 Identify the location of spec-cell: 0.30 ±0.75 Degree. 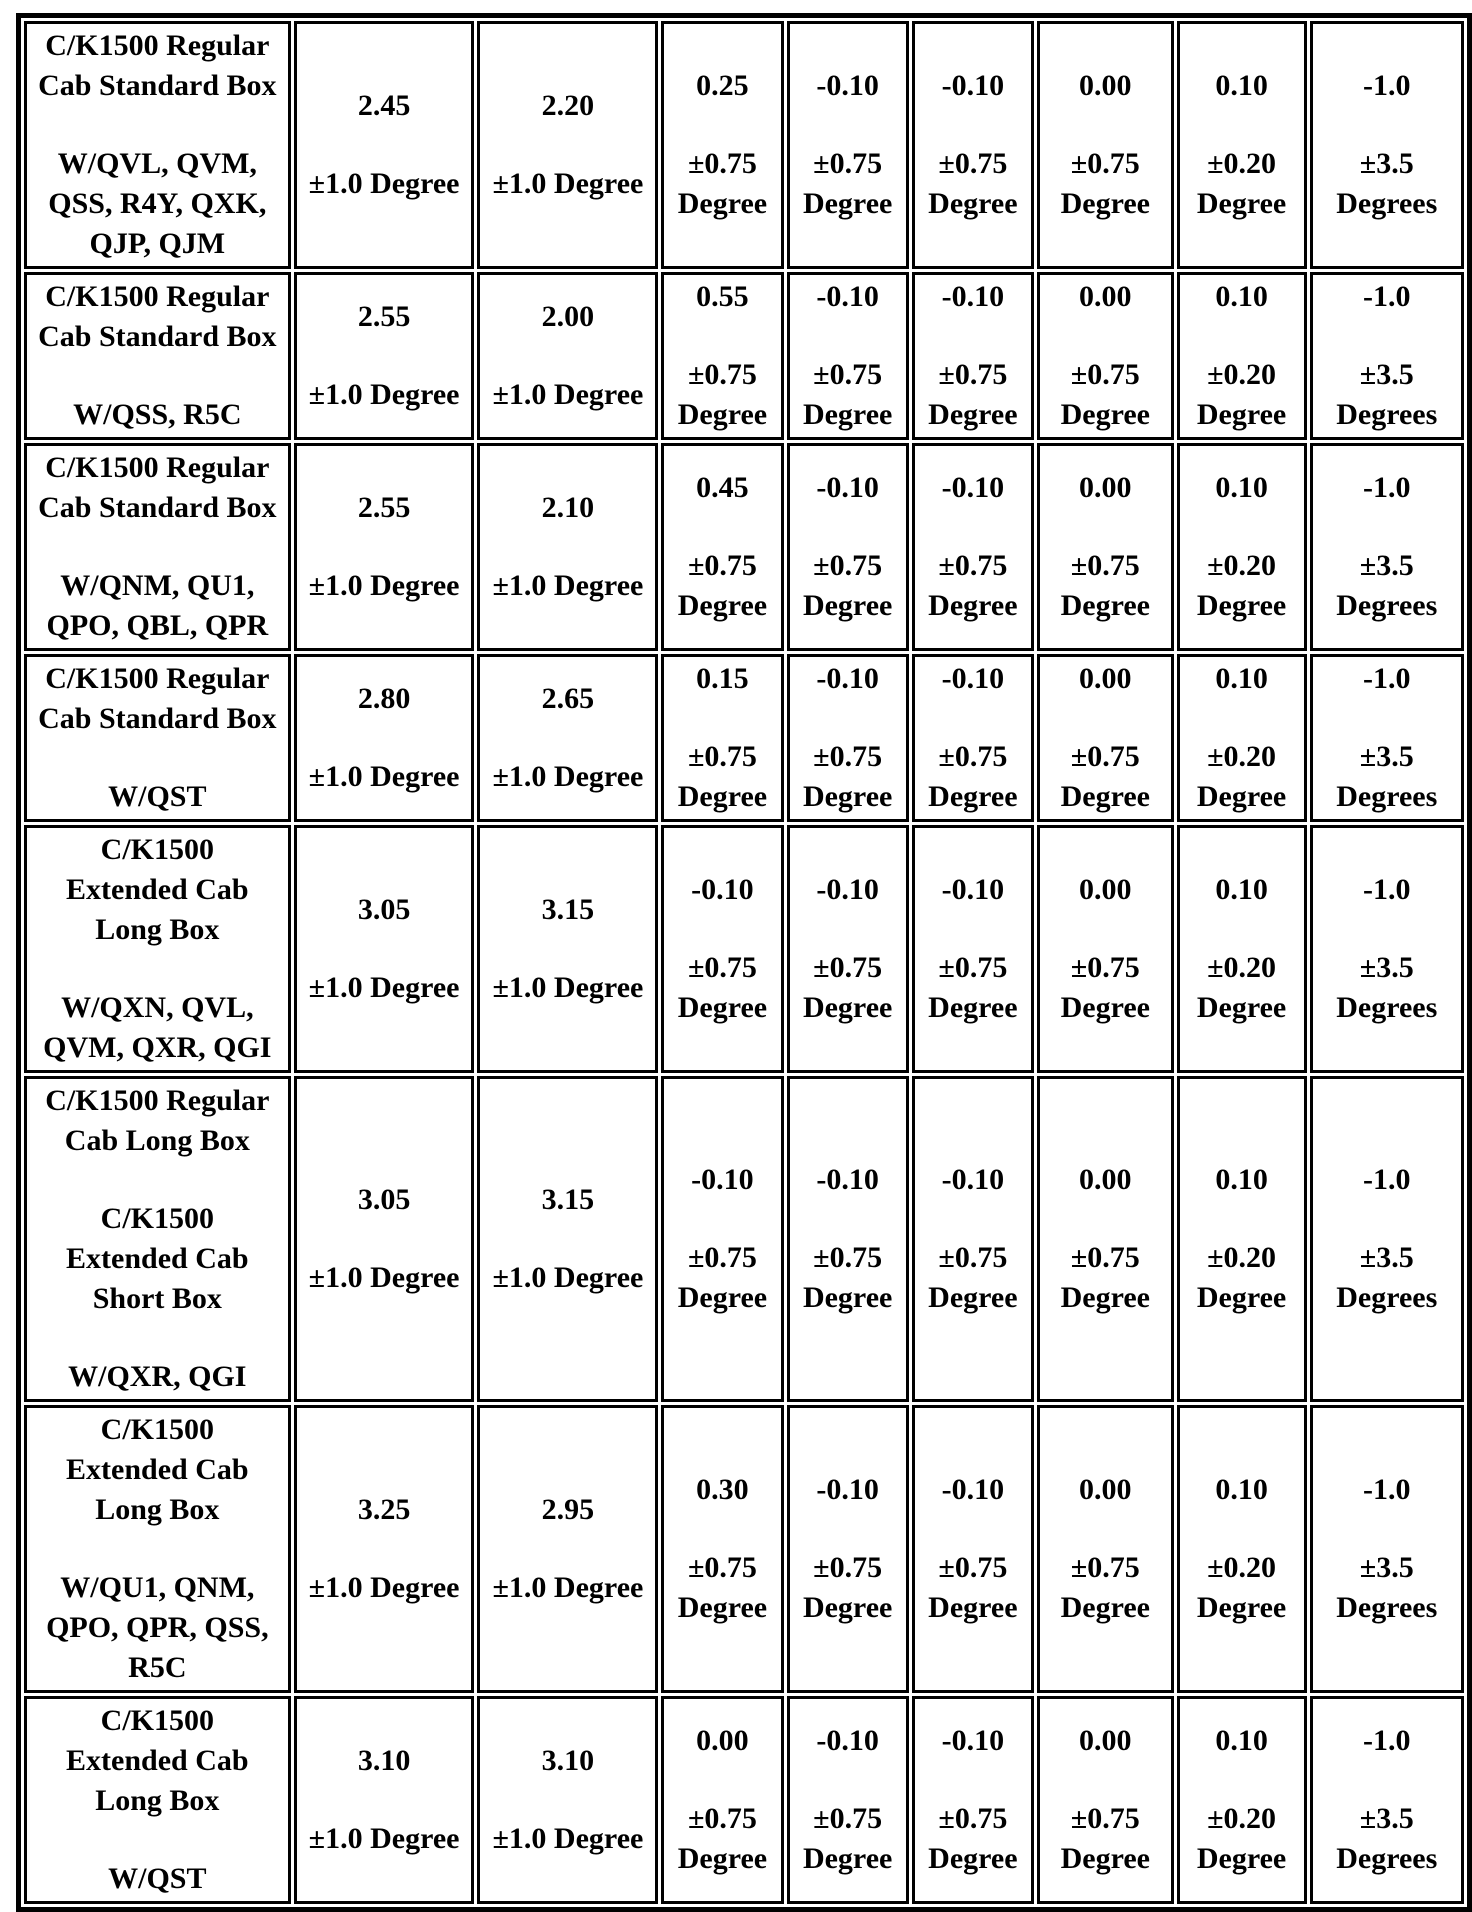
(722, 1549).